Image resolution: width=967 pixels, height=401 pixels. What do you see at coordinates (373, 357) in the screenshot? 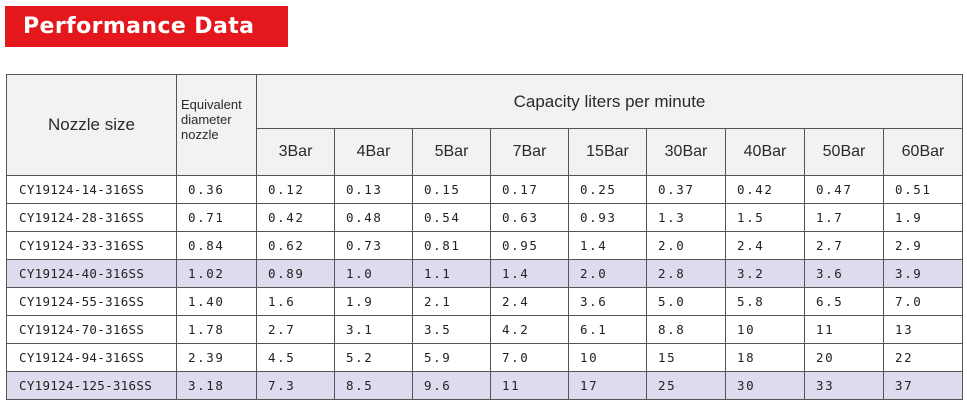
I see `flow-cell: 5.2` at bounding box center [373, 357].